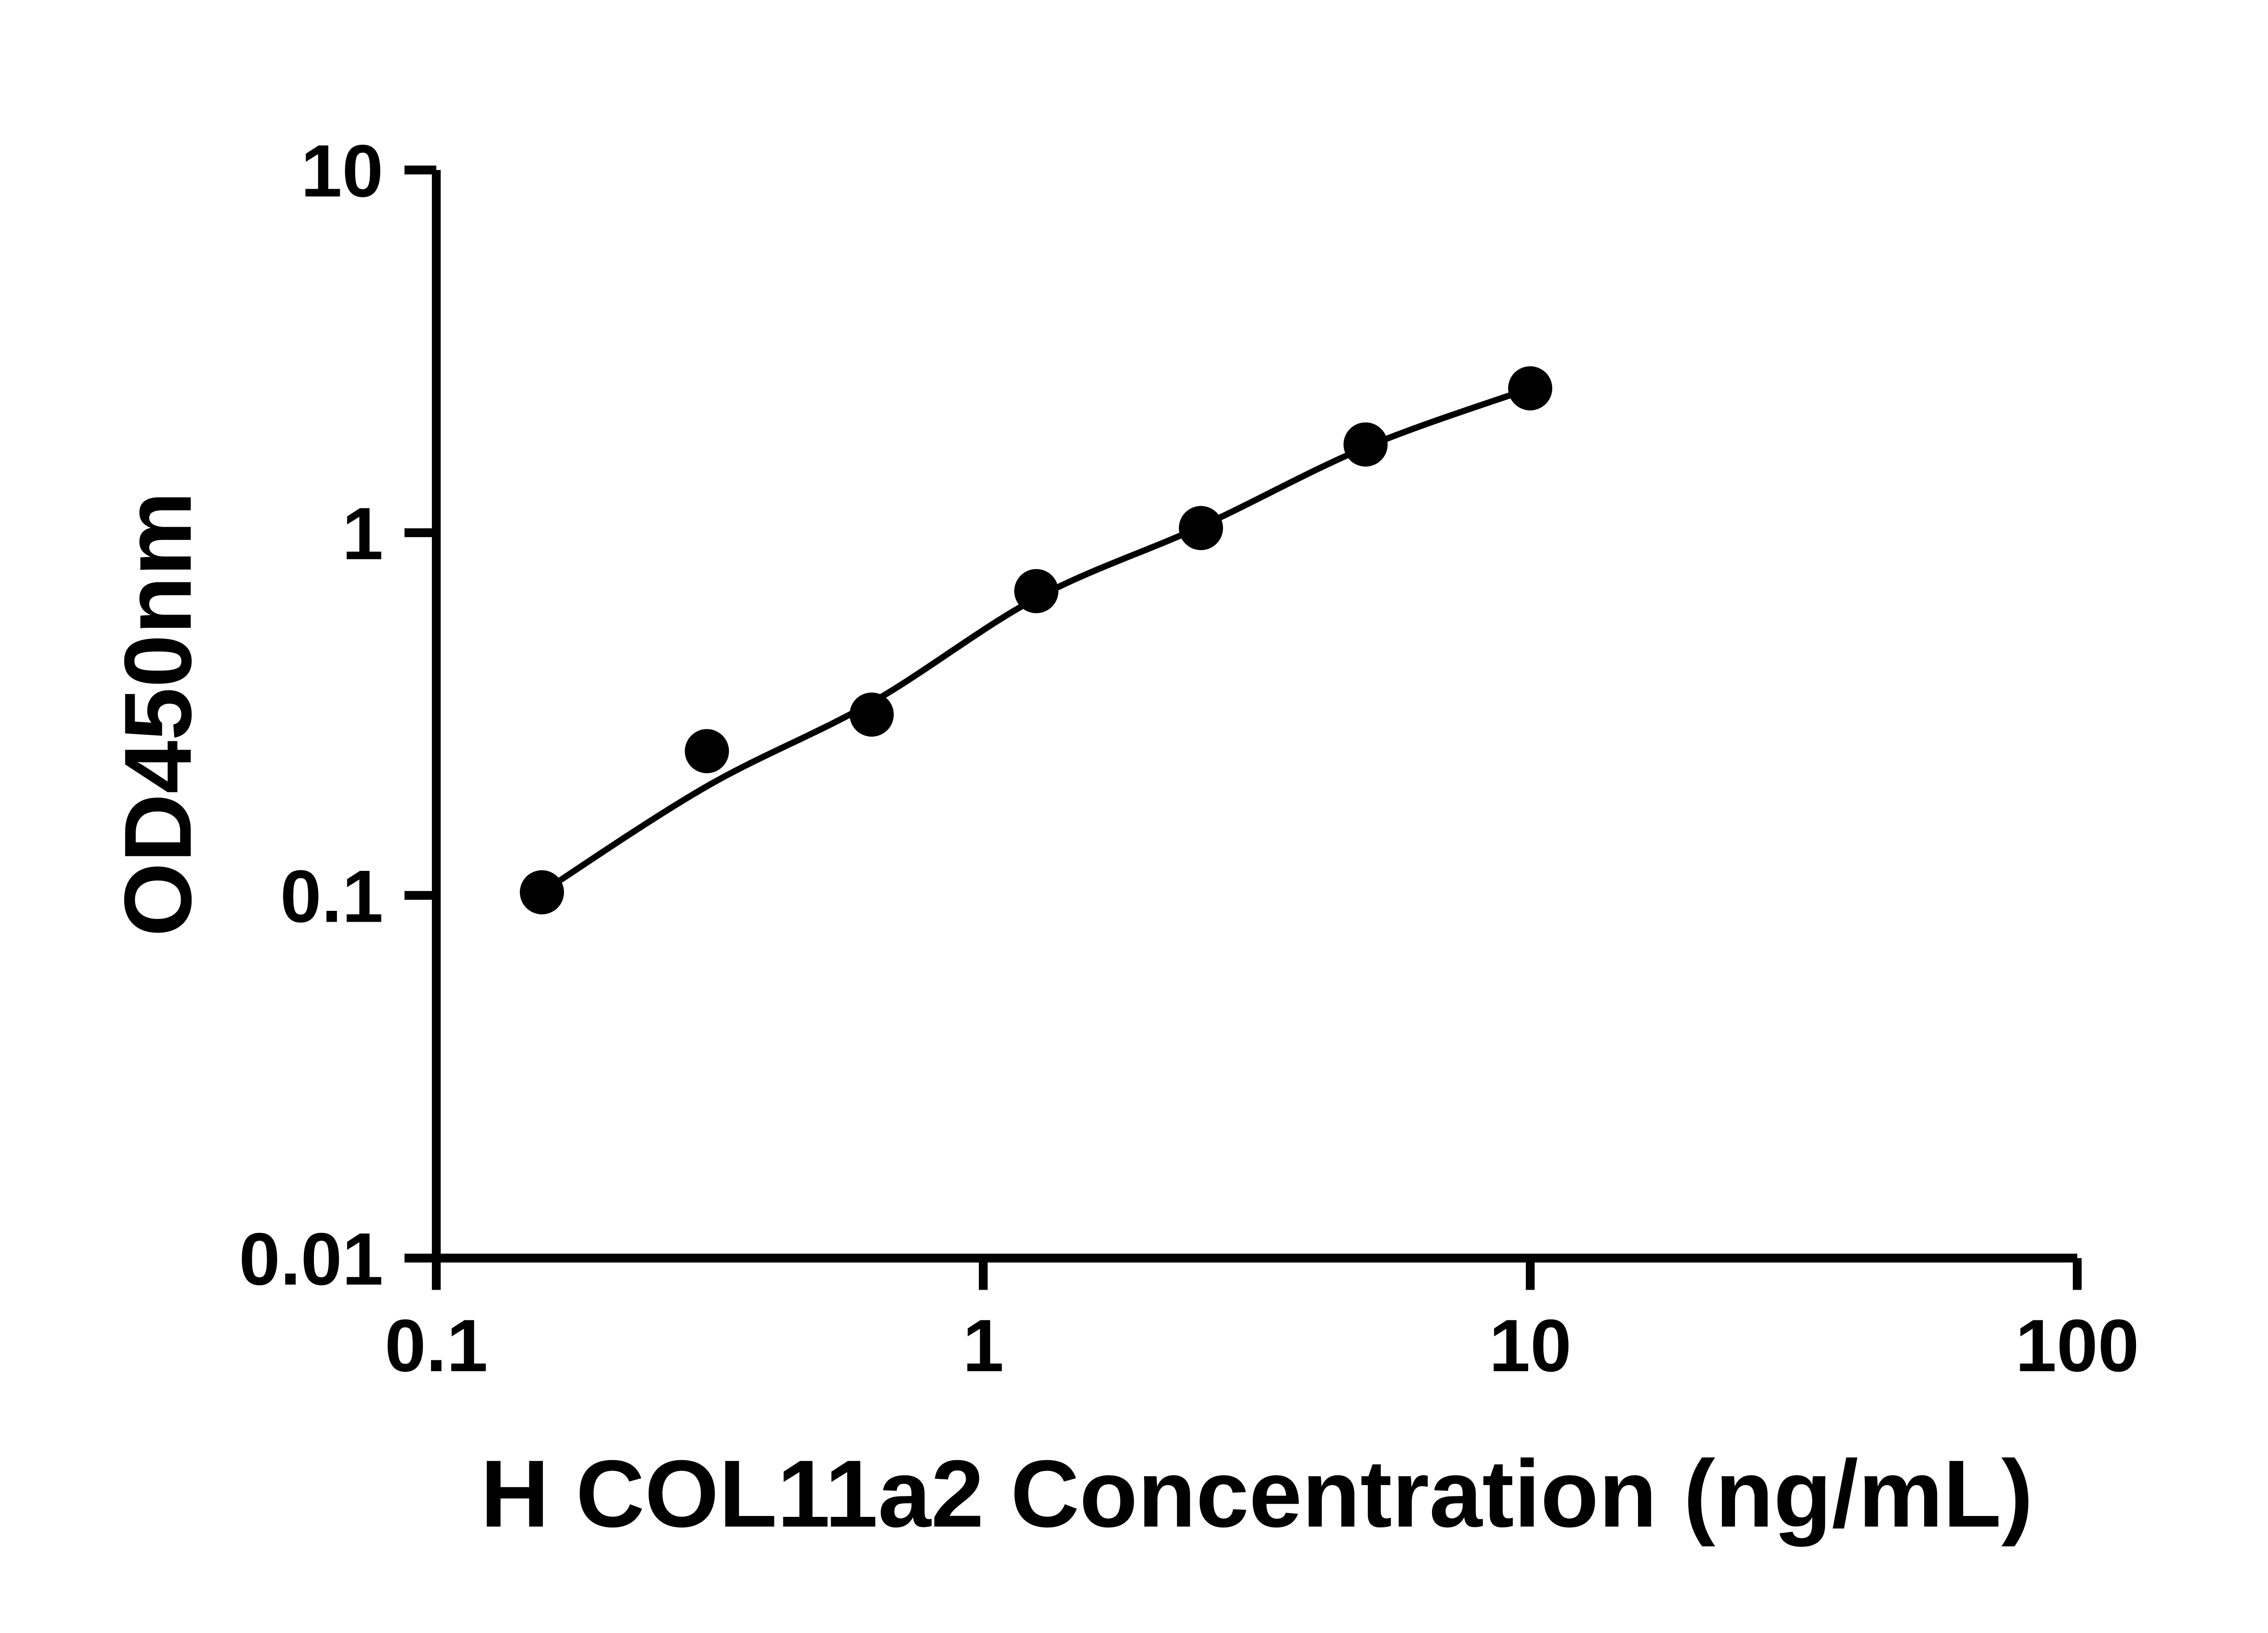 The width and height of the screenshot is (2268, 1633). I want to click on y-tick-label: 0.1, so click(332, 896).